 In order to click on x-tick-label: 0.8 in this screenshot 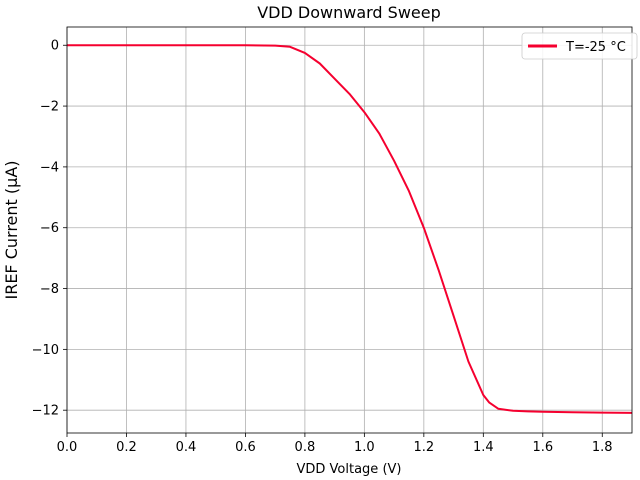, I will do `click(305, 447)`.